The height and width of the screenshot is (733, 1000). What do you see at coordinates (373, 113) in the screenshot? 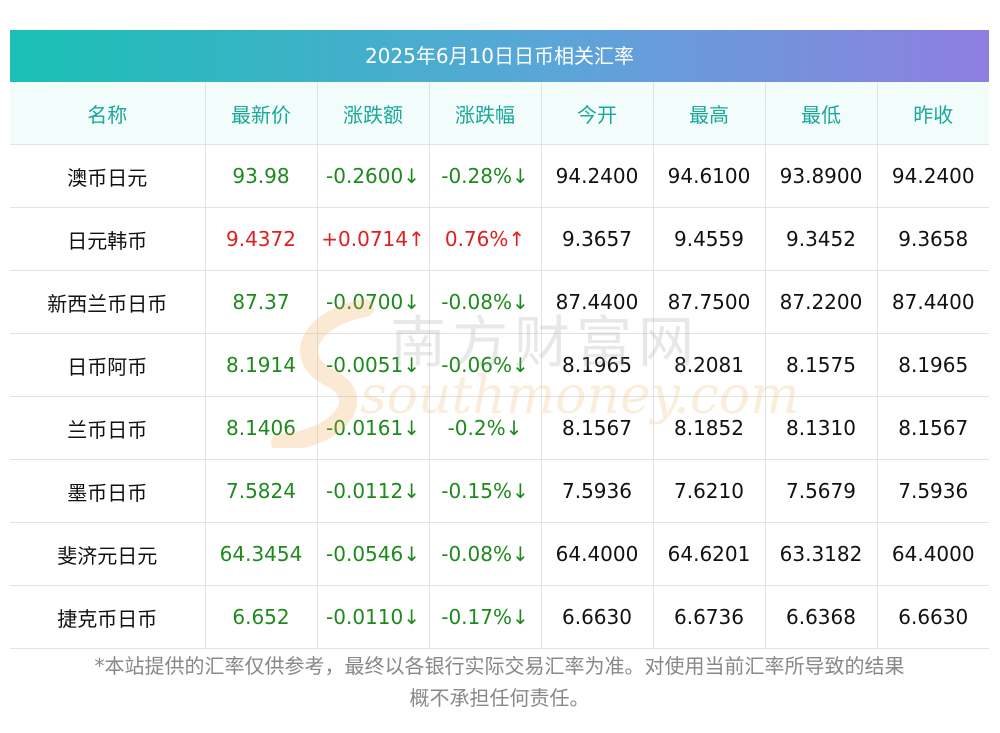
I see `header-change: 涨跌额` at bounding box center [373, 113].